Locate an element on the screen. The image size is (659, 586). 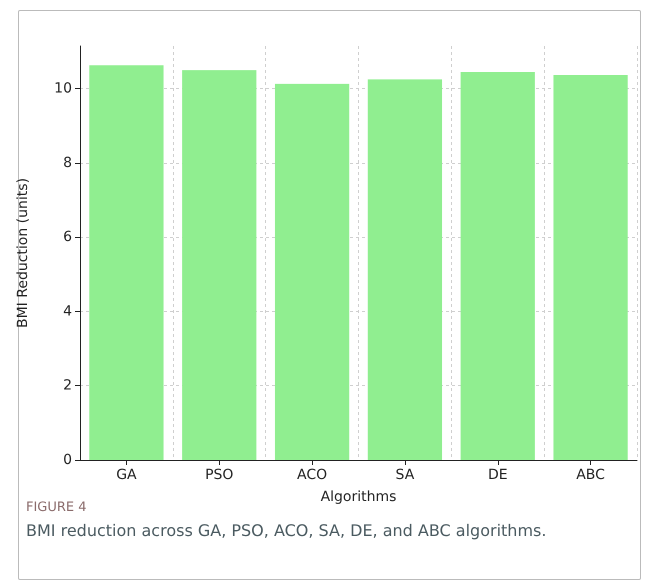
y-tick-label: 6 is located at coordinates (67, 237).